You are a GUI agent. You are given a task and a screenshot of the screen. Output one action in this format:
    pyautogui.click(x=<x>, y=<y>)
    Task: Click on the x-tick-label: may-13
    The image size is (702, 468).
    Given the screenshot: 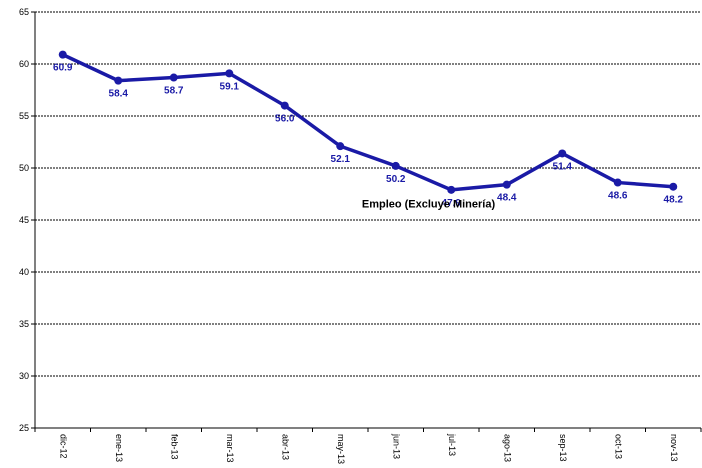 What is the action you would take?
    pyautogui.click(x=341, y=449)
    